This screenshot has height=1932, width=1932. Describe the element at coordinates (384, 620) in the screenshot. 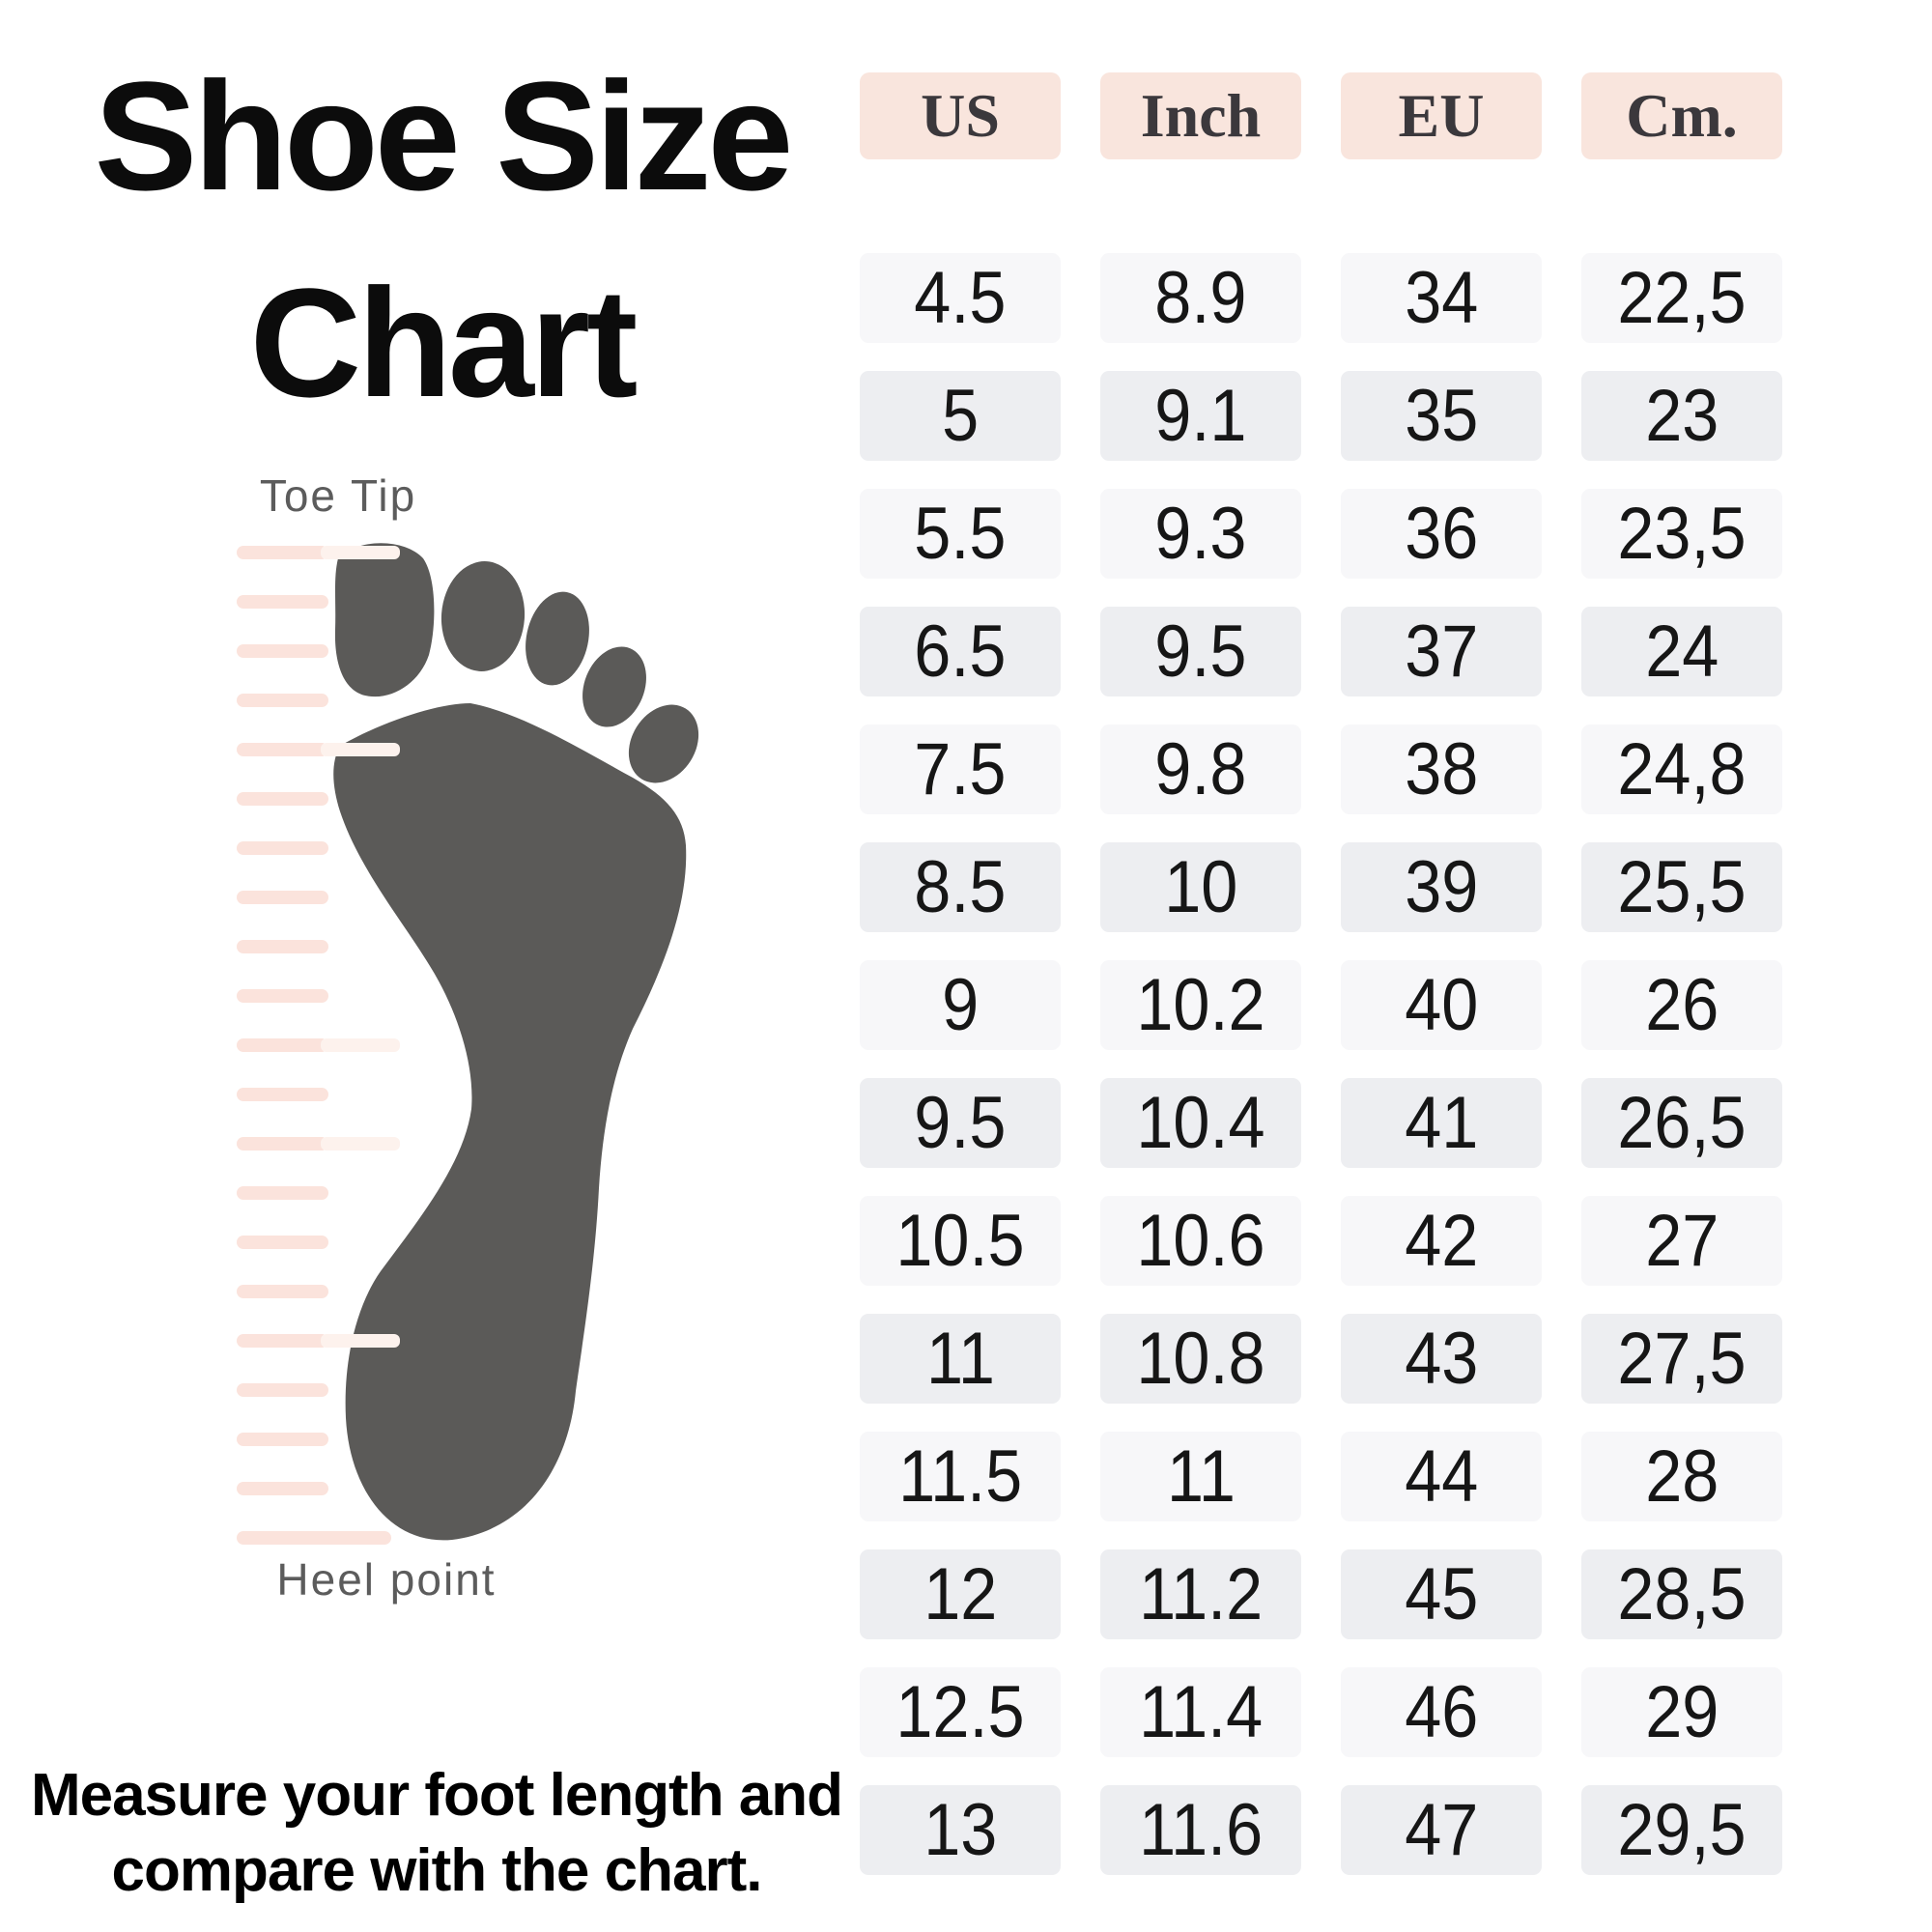

I see `big-toe-shape` at that location.